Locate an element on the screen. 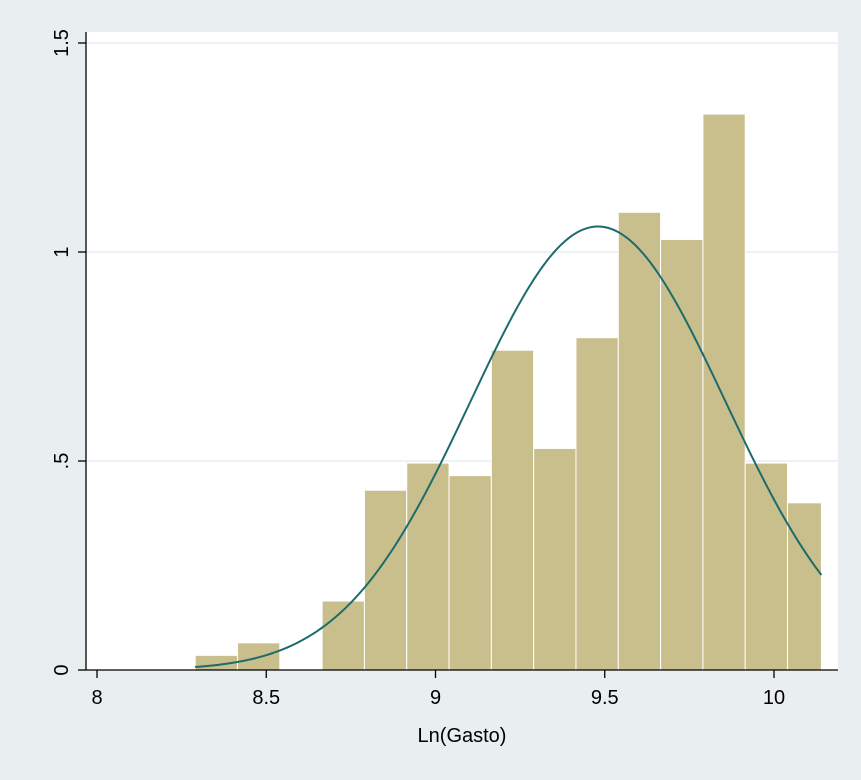 The image size is (861, 780). y-tick-label: 1 is located at coordinates (62, 251).